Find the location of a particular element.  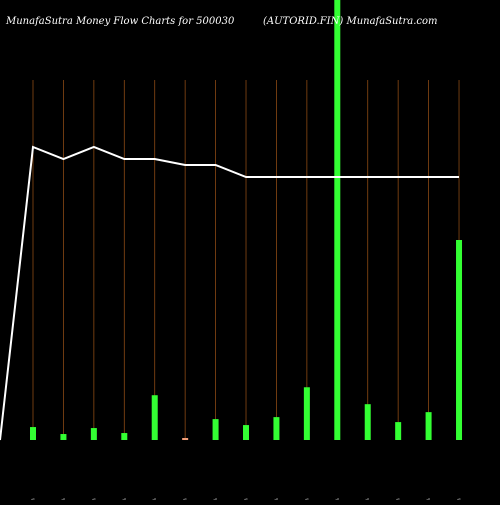

chart-title-left: MunafaSutra Money Flow Charts for 500030 is located at coordinates (120, 21).